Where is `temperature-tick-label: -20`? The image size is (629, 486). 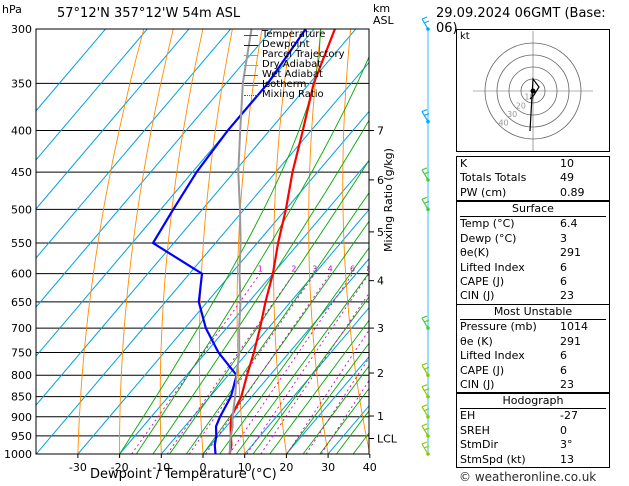 temperature-tick-label: -20 is located at coordinates (120, 467).